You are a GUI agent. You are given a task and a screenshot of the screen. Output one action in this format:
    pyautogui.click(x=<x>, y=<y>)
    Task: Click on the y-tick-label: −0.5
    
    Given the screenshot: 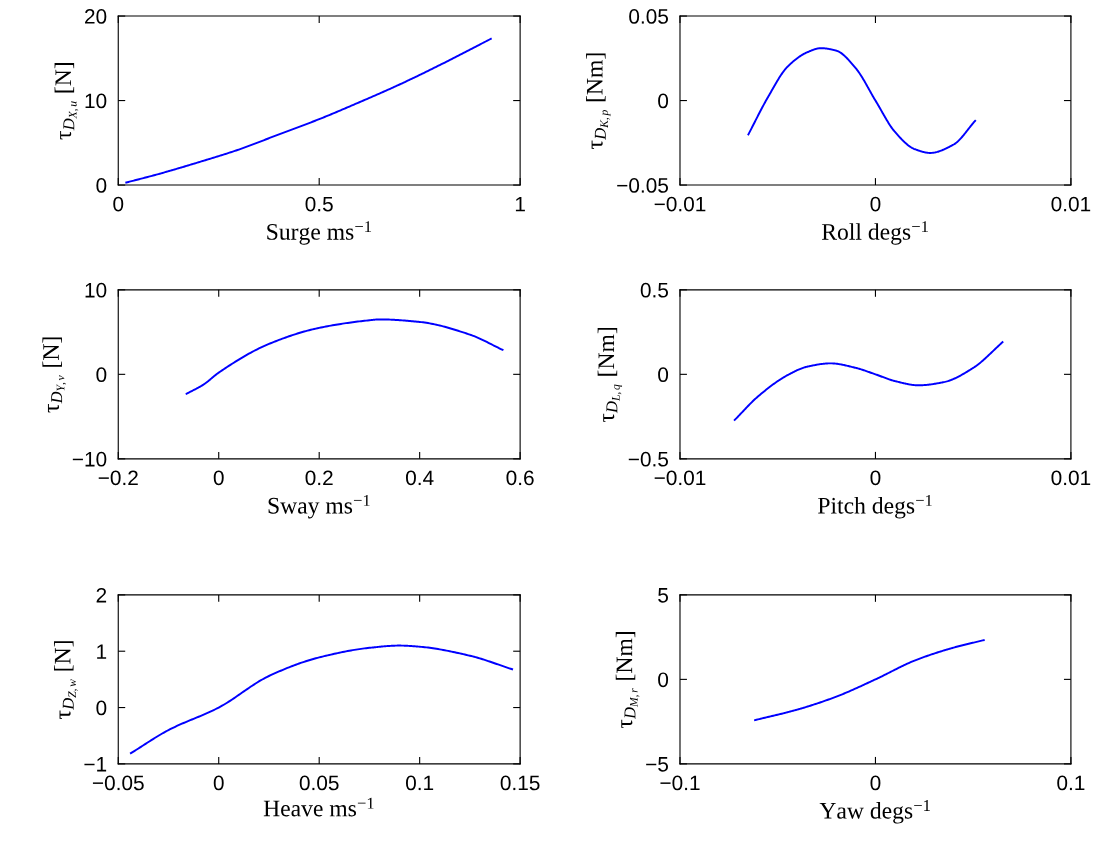 What is the action you would take?
    pyautogui.click(x=648, y=459)
    